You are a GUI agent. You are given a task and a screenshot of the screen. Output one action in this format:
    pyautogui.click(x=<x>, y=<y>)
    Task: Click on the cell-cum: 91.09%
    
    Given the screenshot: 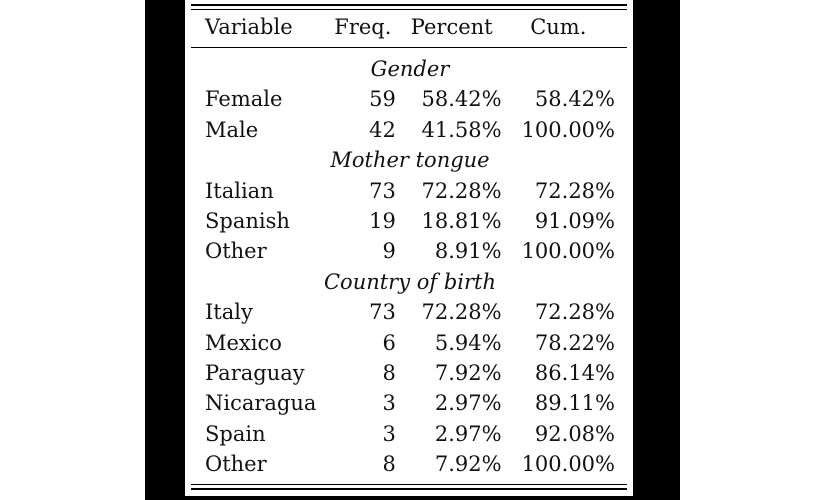 What is the action you would take?
    pyautogui.click(x=574, y=221)
    